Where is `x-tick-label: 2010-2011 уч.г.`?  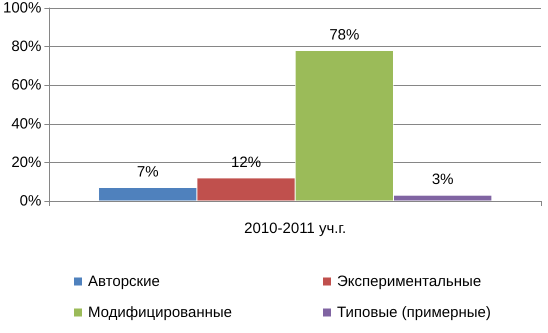 x-tick-label: 2010-2011 уч.г. is located at coordinates (295, 228).